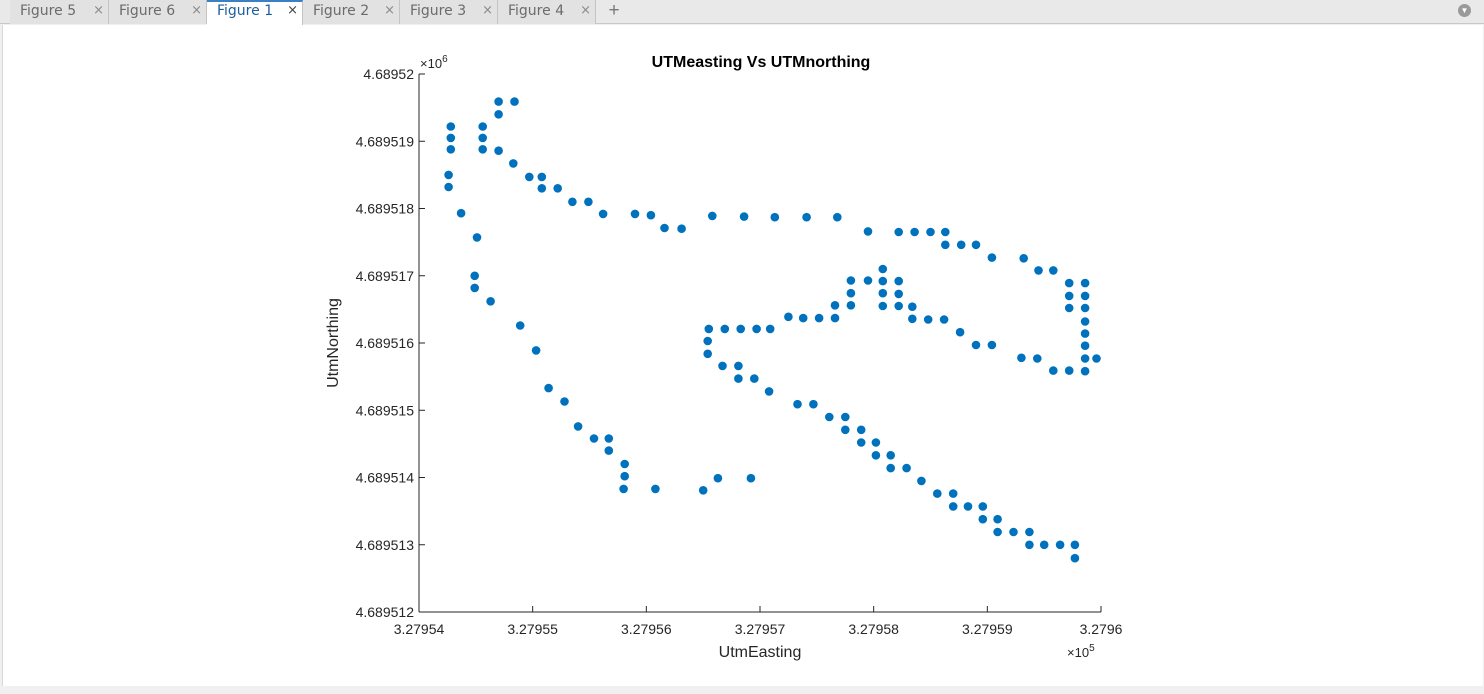 The image size is (1484, 694). What do you see at coordinates (646, 629) in the screenshot?
I see `x-tick-label: 3.27956` at bounding box center [646, 629].